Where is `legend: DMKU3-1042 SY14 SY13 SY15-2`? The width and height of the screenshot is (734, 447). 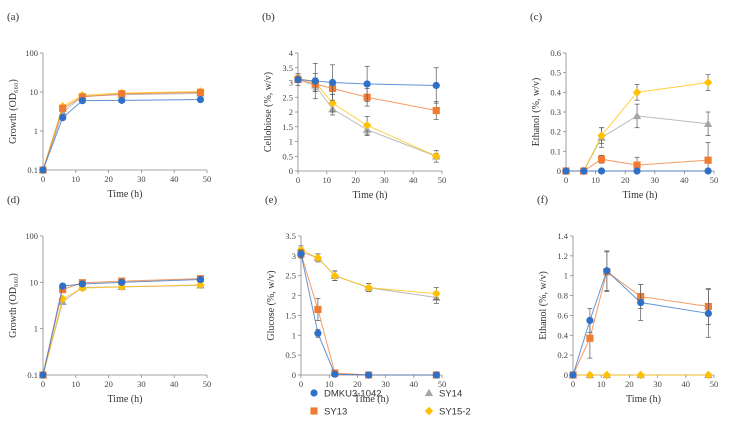 legend: DMKU3-1042 SY14 SY13 SY15-2 is located at coordinates (390, 403).